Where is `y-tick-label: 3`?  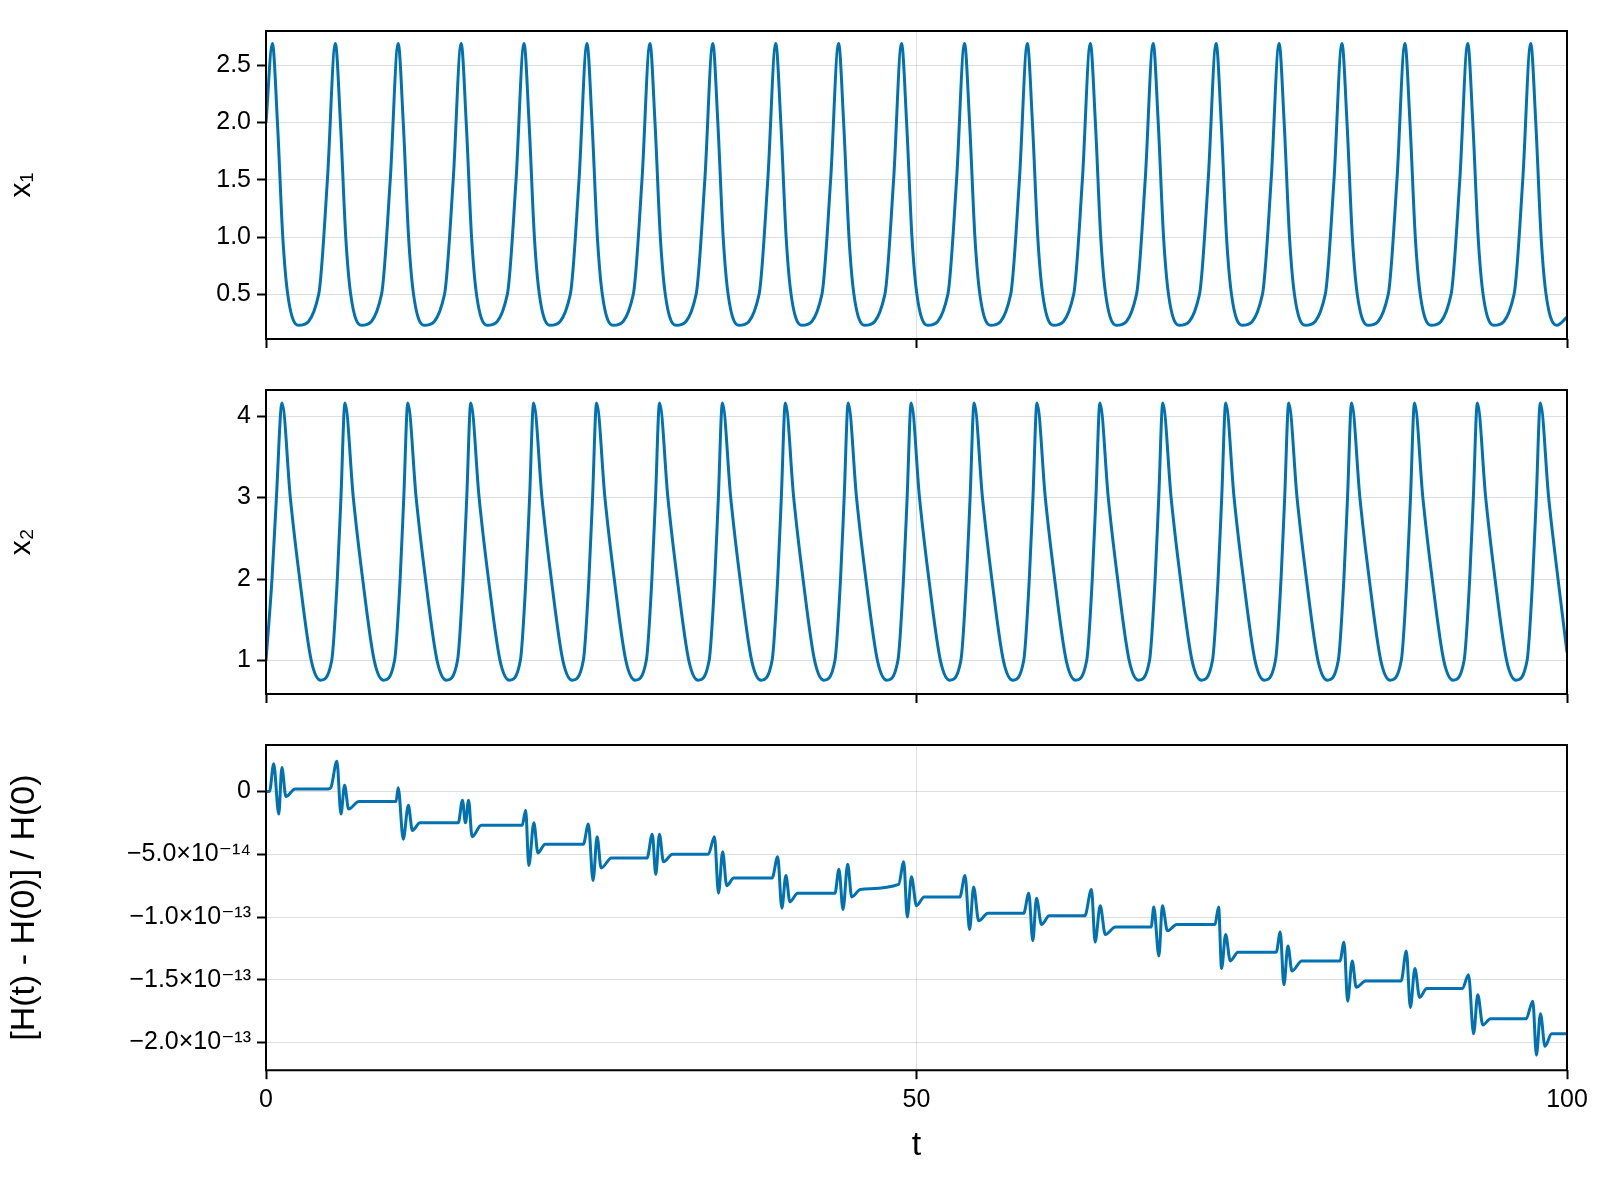
y-tick-label: 3 is located at coordinates (244, 495).